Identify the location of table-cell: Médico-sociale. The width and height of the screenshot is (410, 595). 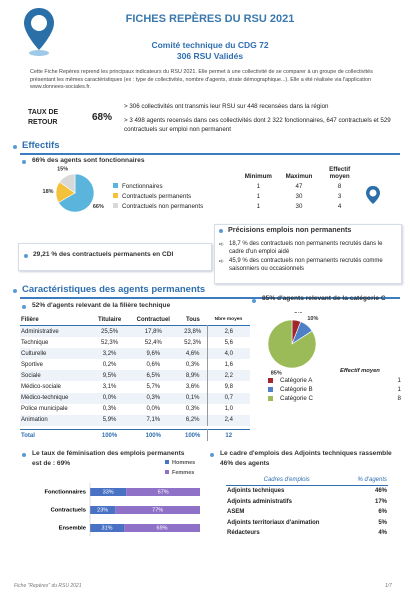
(41, 387).